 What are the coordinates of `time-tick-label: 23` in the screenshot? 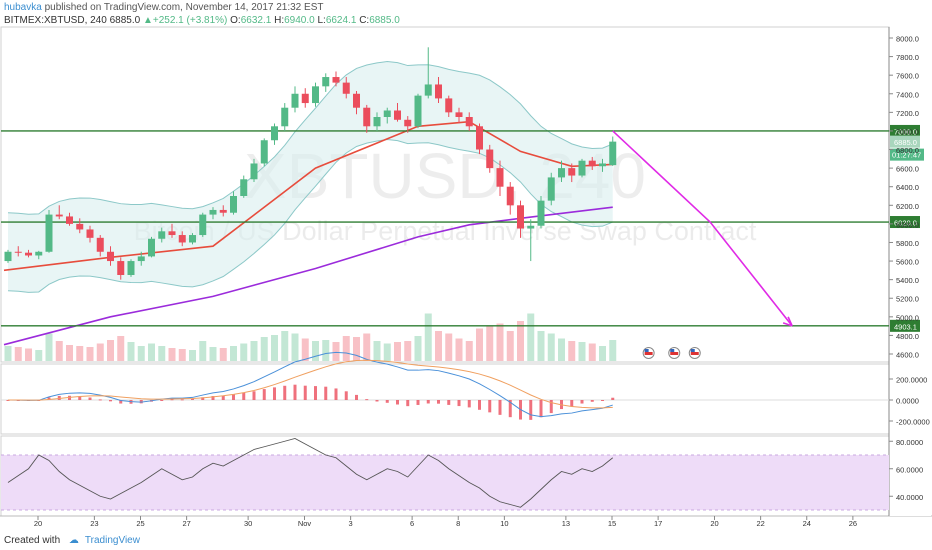 It's located at (94, 523).